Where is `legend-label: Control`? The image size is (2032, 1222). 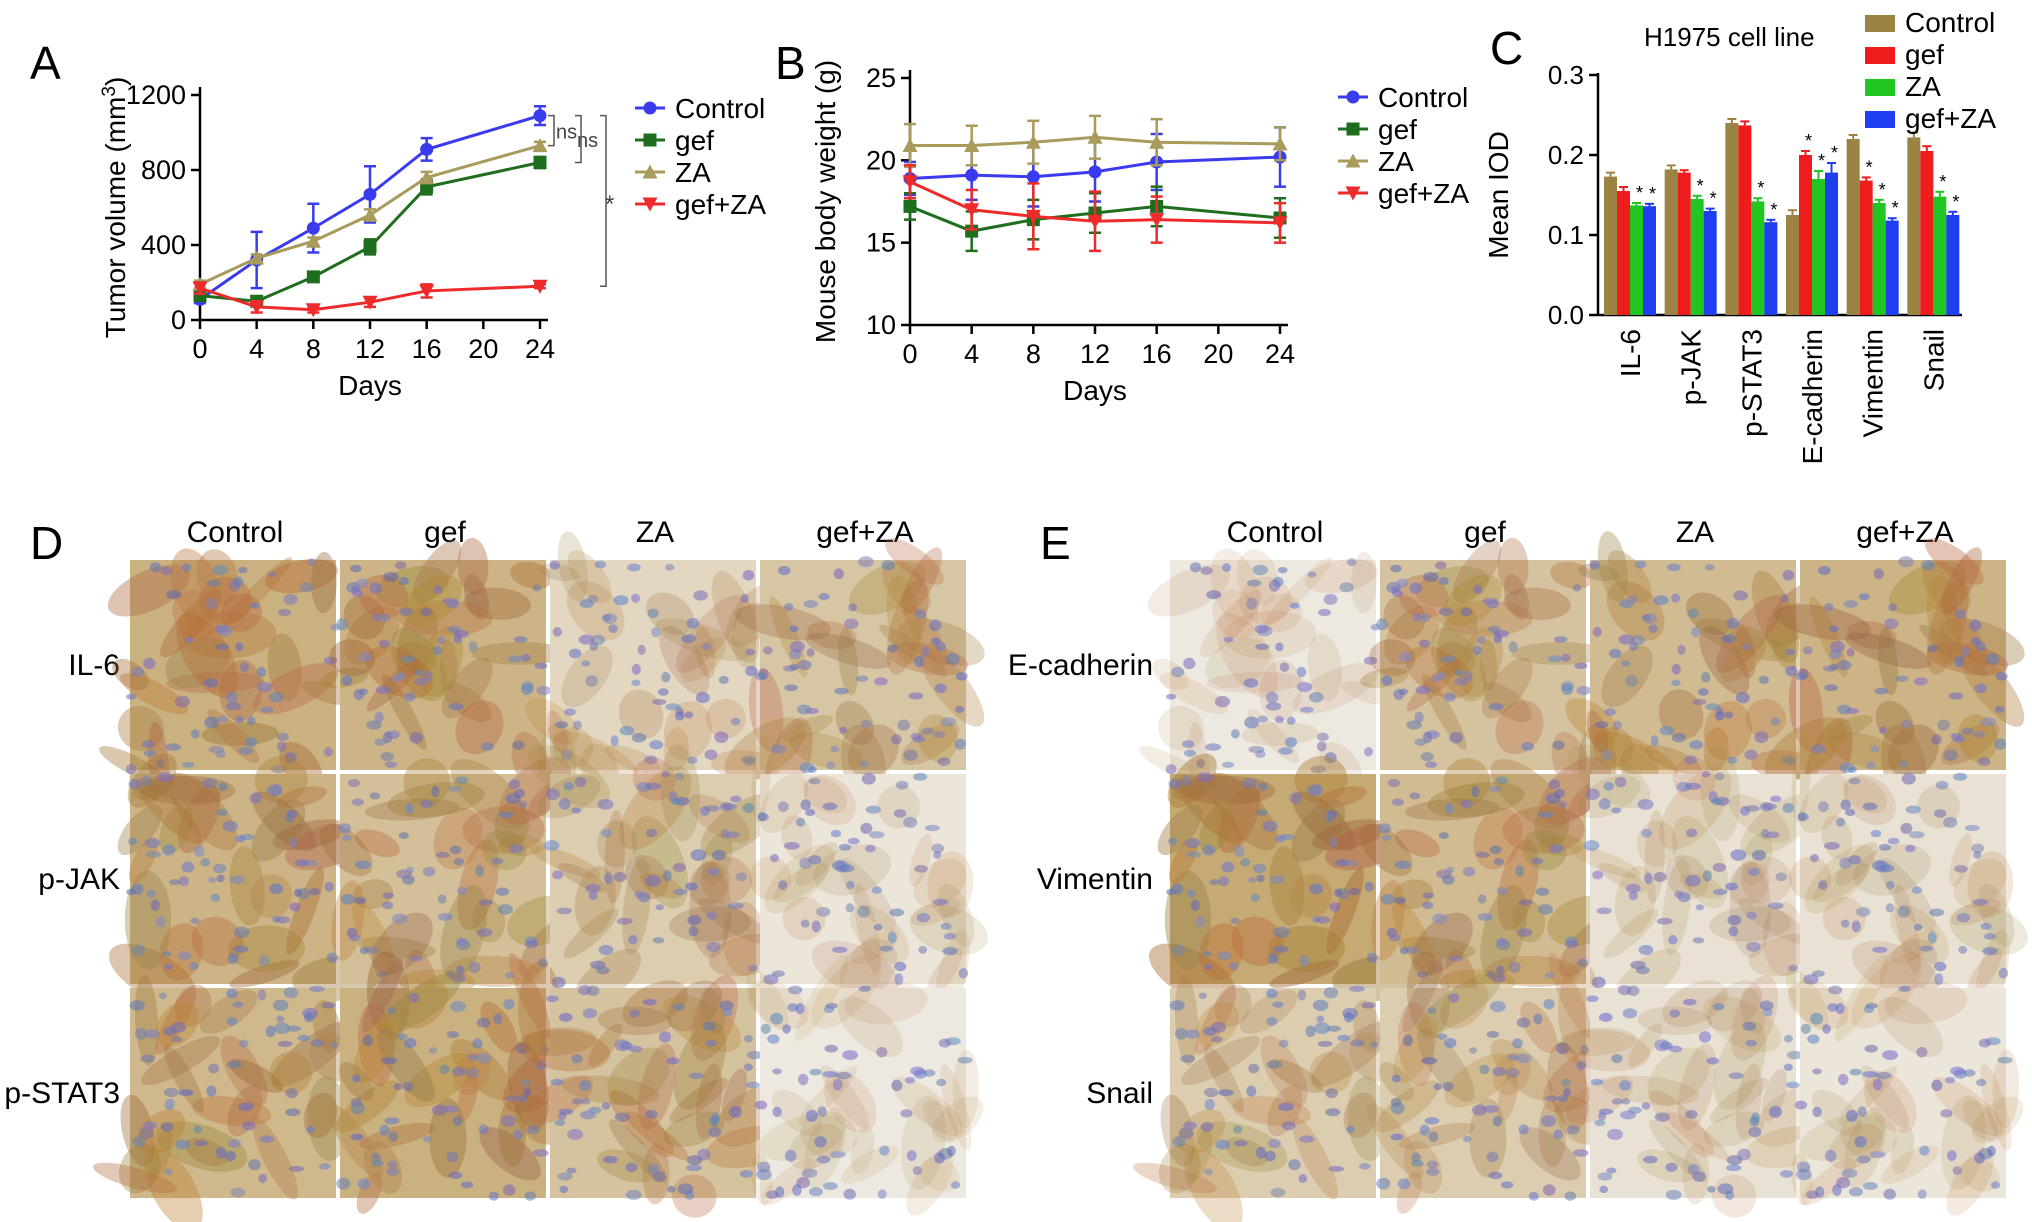
legend-label: Control is located at coordinates (1423, 97).